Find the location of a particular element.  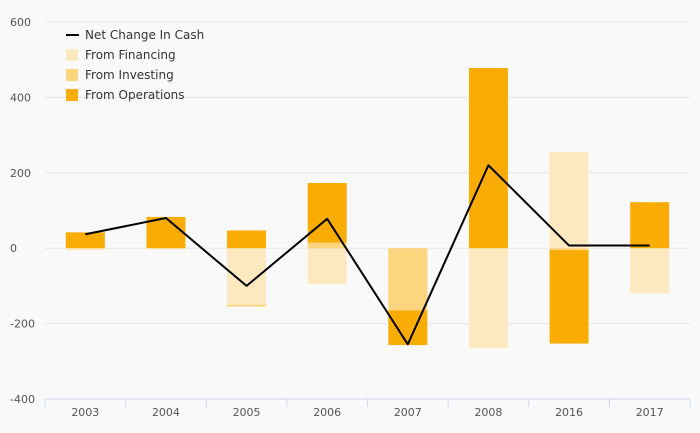

legend-label: From Investing is located at coordinates (129, 75).